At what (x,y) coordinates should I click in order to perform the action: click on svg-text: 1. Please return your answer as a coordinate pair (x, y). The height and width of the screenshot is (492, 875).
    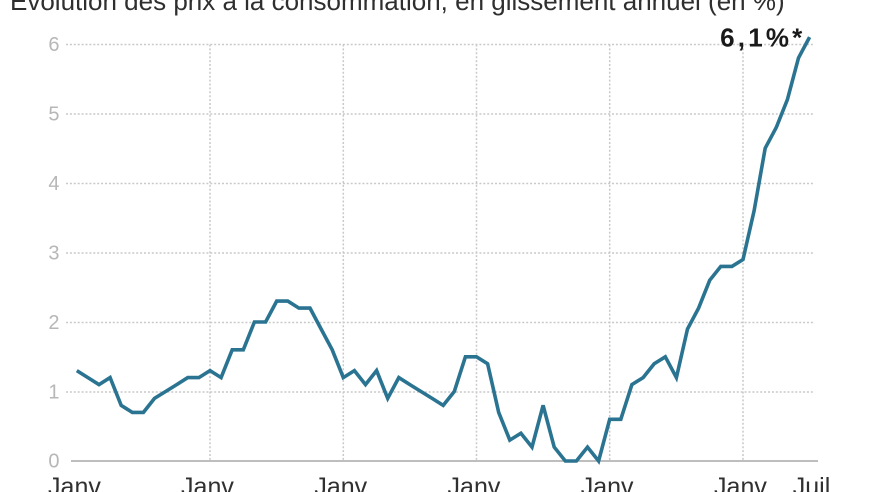
    Looking at the image, I should click on (53, 392).